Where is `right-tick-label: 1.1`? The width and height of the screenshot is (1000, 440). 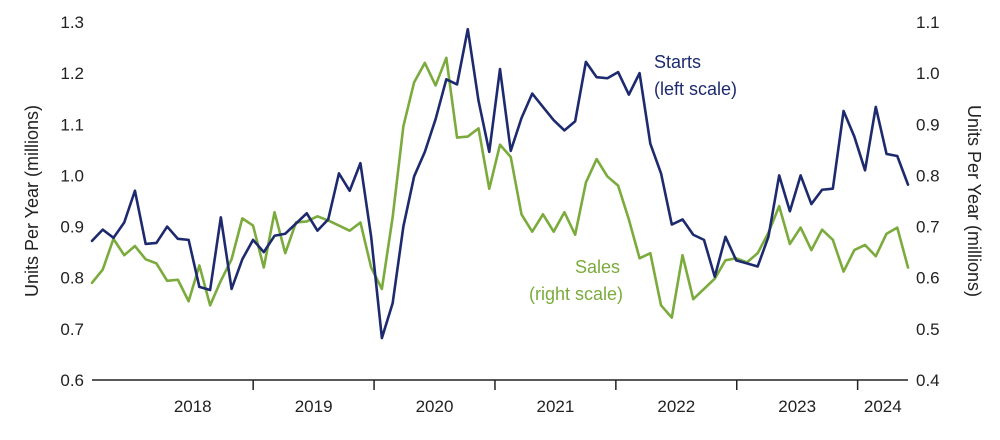
right-tick-label: 1.1 is located at coordinates (928, 22).